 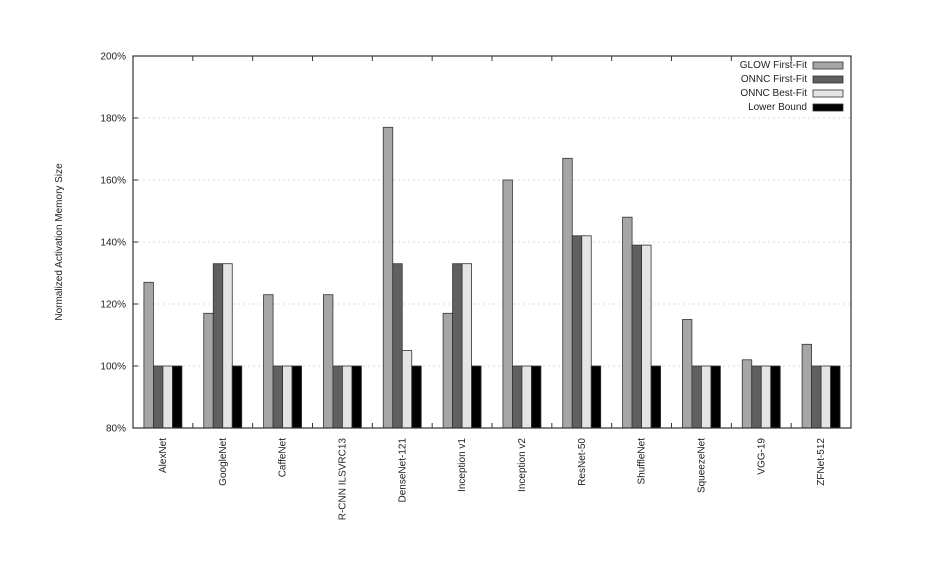 I want to click on y-tick-label: 200%, so click(x=113, y=57).